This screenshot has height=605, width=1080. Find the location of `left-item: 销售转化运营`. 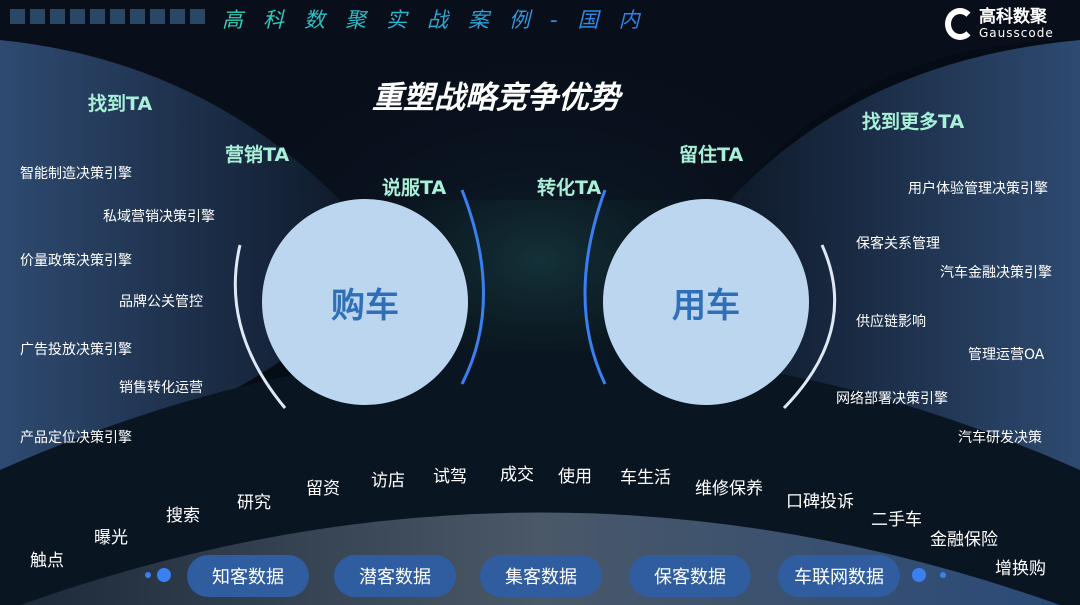

left-item: 销售转化运营 is located at coordinates (161, 388).